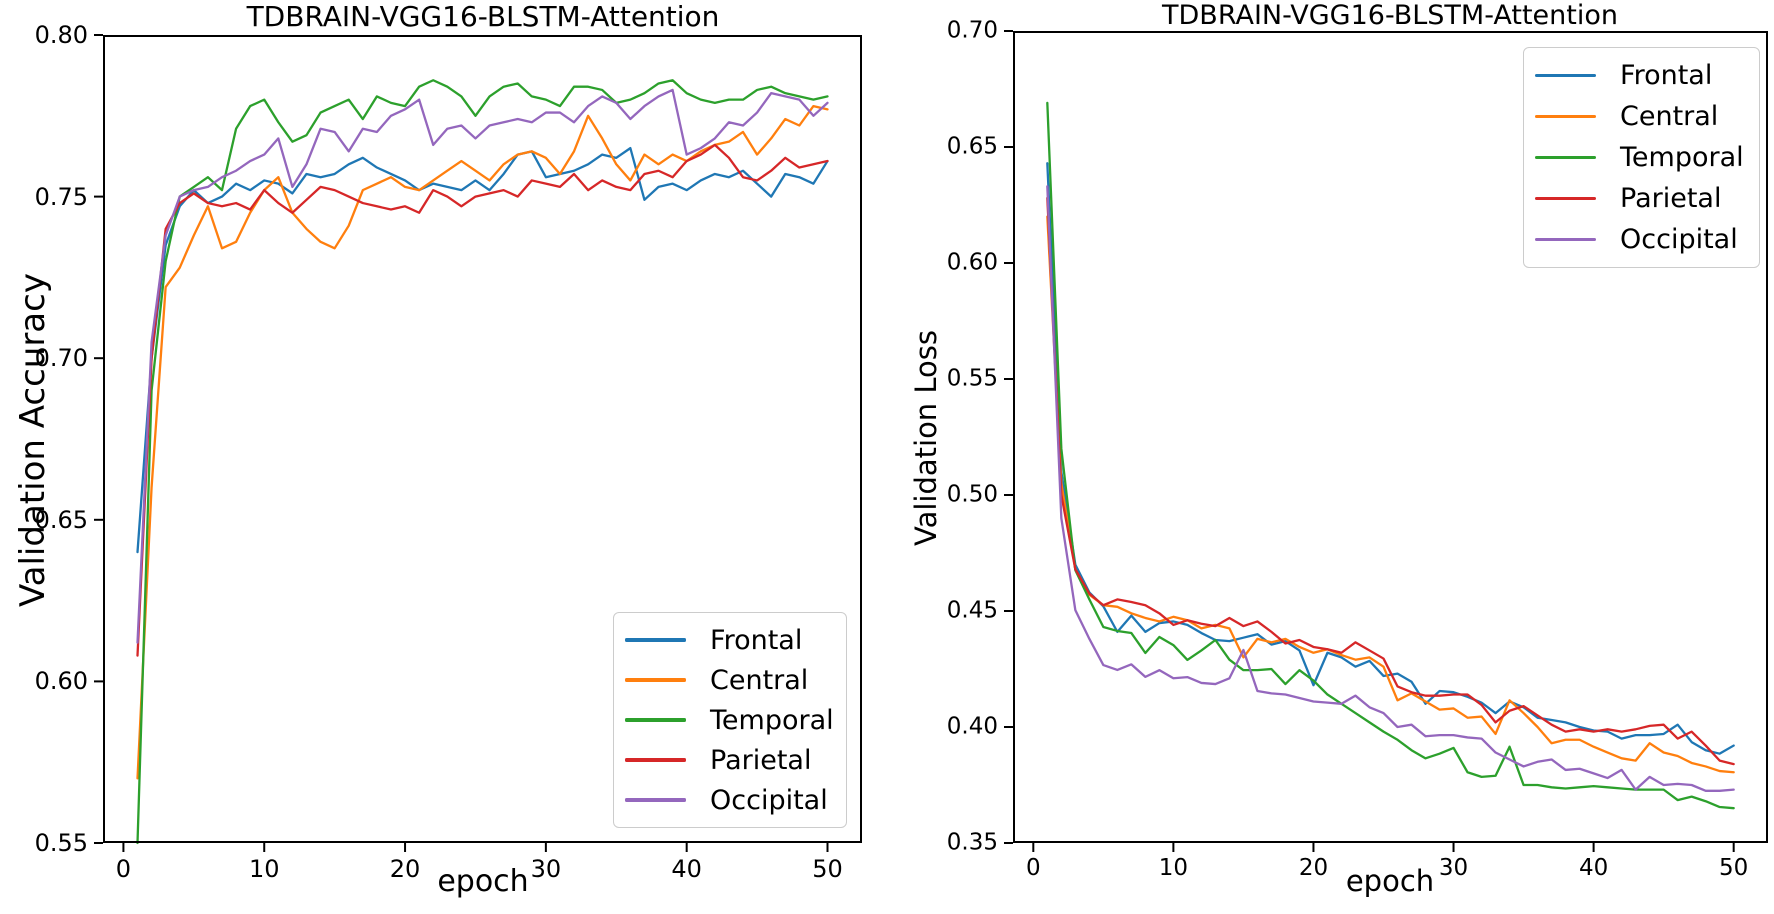 The height and width of the screenshot is (914, 1774). What do you see at coordinates (926, 438) in the screenshot?
I see `loss-y-axis-label: Validation Loss` at bounding box center [926, 438].